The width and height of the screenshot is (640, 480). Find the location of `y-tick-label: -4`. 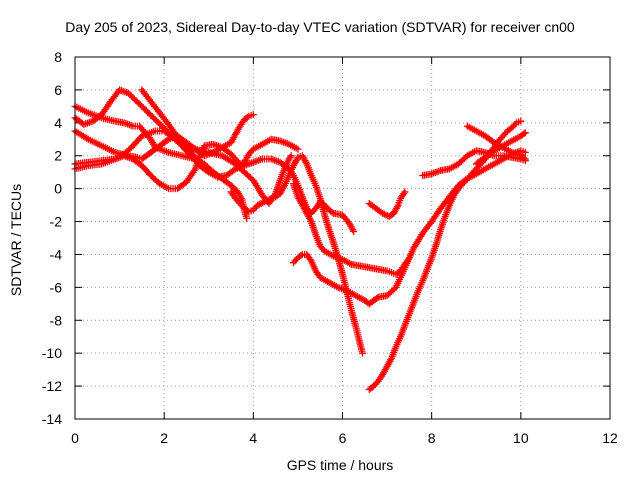

y-tick-label: -4 is located at coordinates (56, 254).